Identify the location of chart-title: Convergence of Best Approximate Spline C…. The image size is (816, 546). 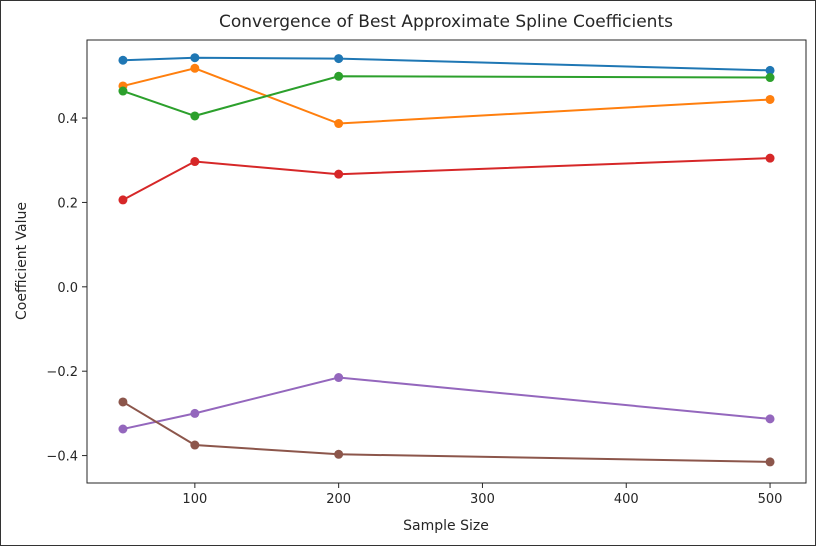
(446, 22).